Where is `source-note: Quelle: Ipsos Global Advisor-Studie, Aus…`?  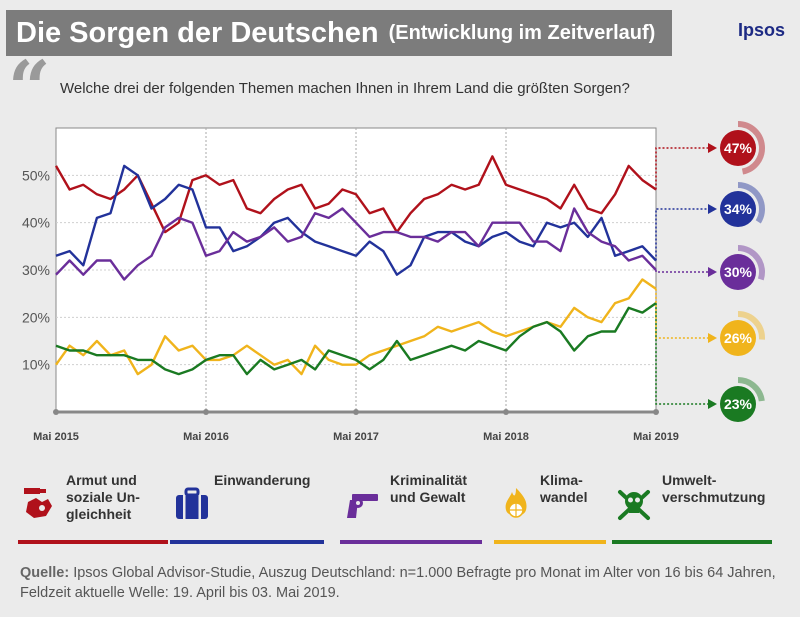
source-note: Quelle: Ipsos Global Advisor-Studie, Aus… is located at coordinates (400, 583).